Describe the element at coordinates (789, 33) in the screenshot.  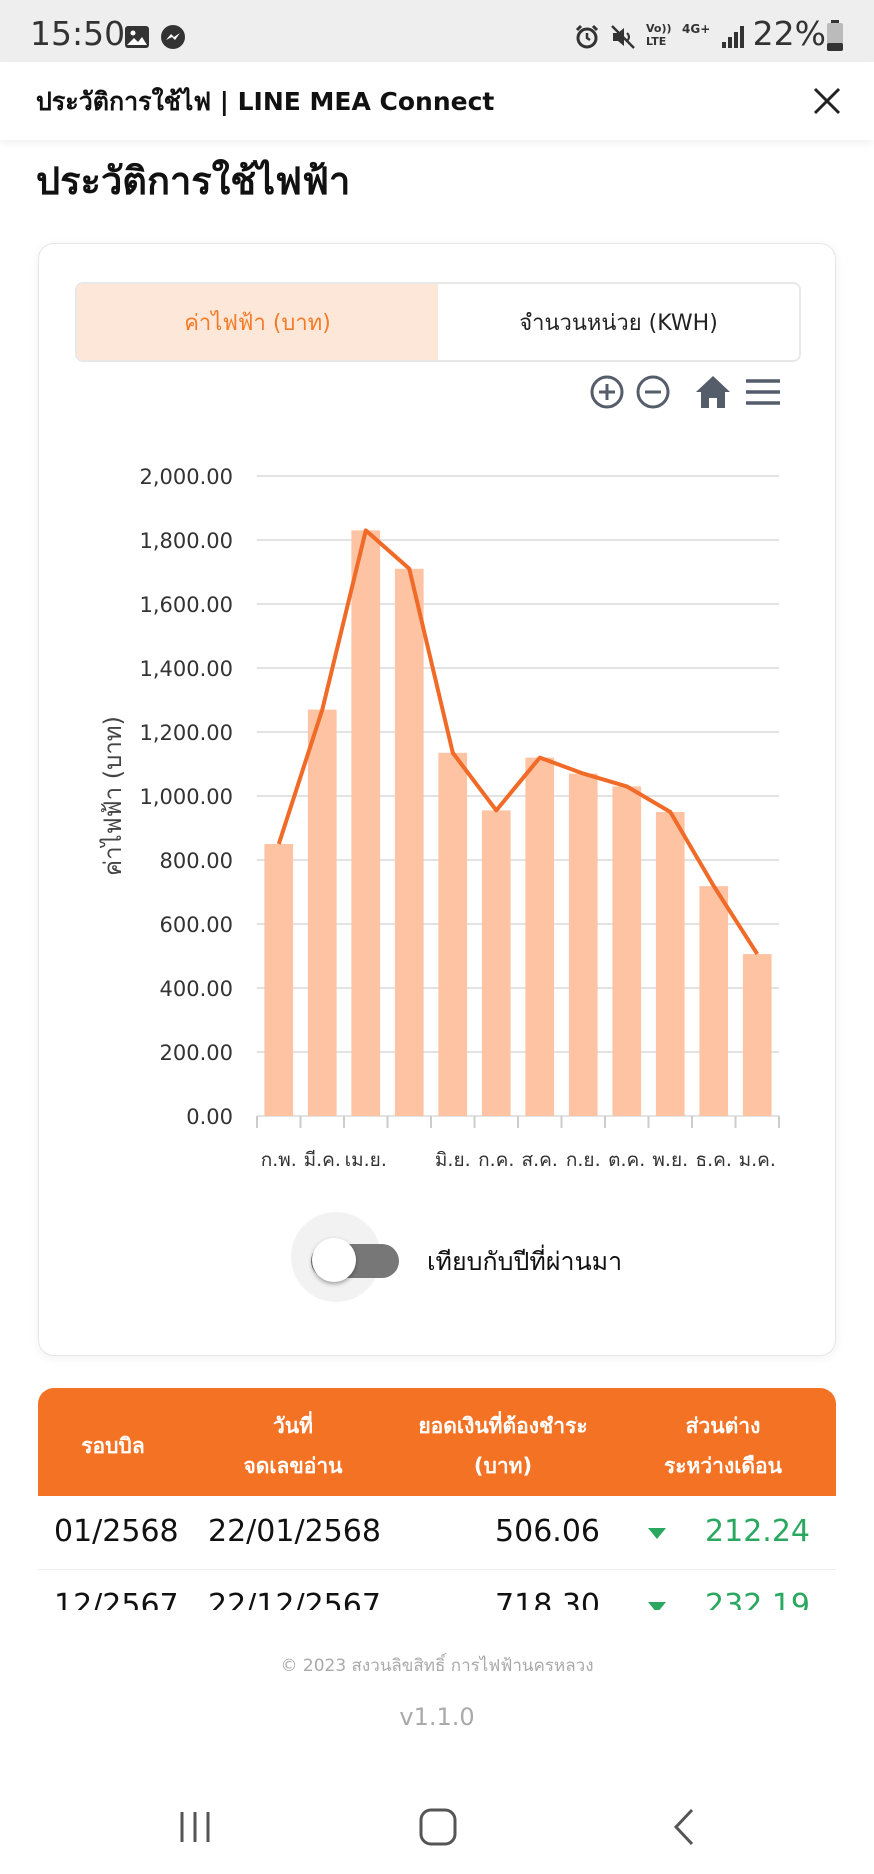
I see `battery-percent: 22%` at that location.